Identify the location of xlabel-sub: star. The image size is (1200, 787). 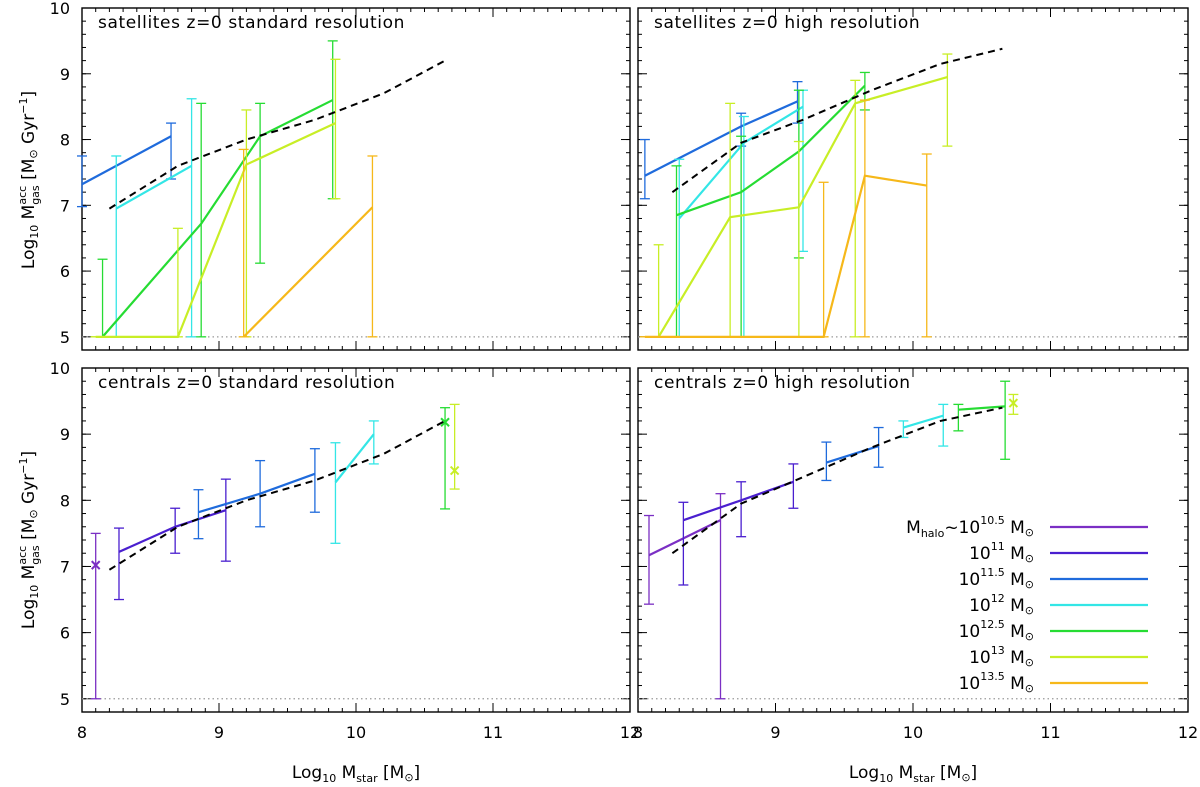
(367, 778).